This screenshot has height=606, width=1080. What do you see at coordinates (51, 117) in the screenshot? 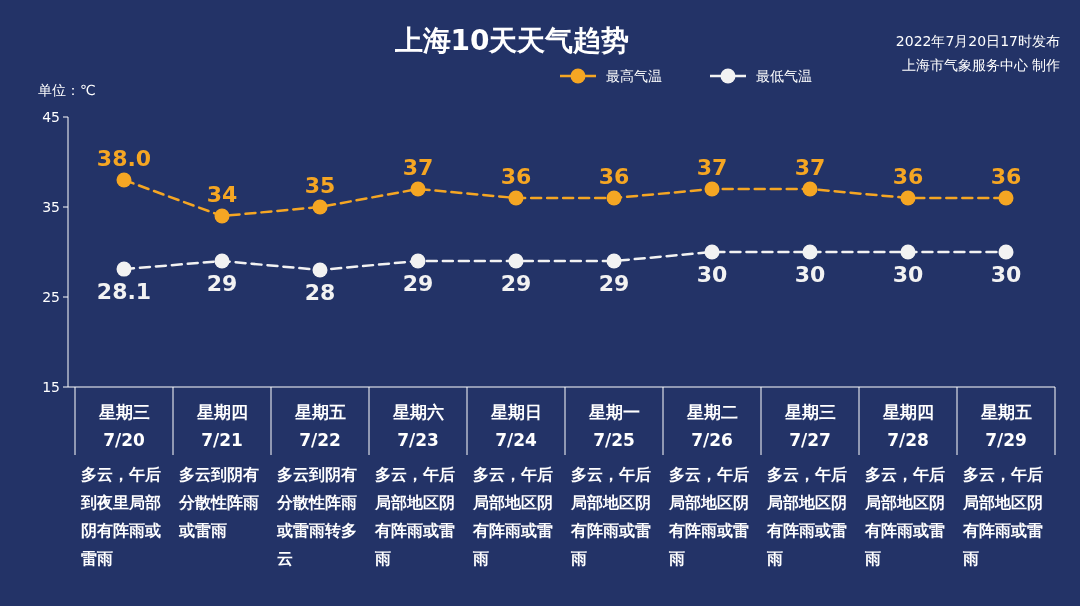
I see `y-tick-label: 45` at bounding box center [51, 117].